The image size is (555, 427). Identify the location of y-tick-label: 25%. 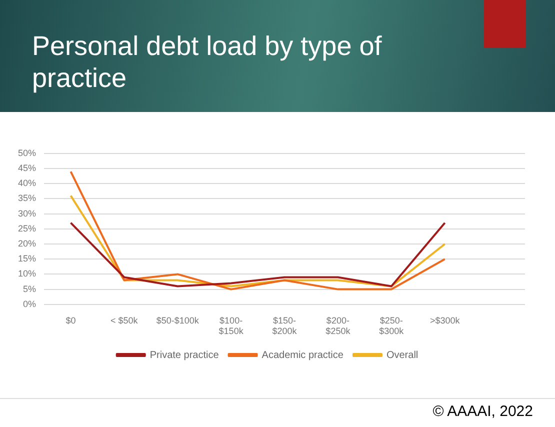
(27, 228).